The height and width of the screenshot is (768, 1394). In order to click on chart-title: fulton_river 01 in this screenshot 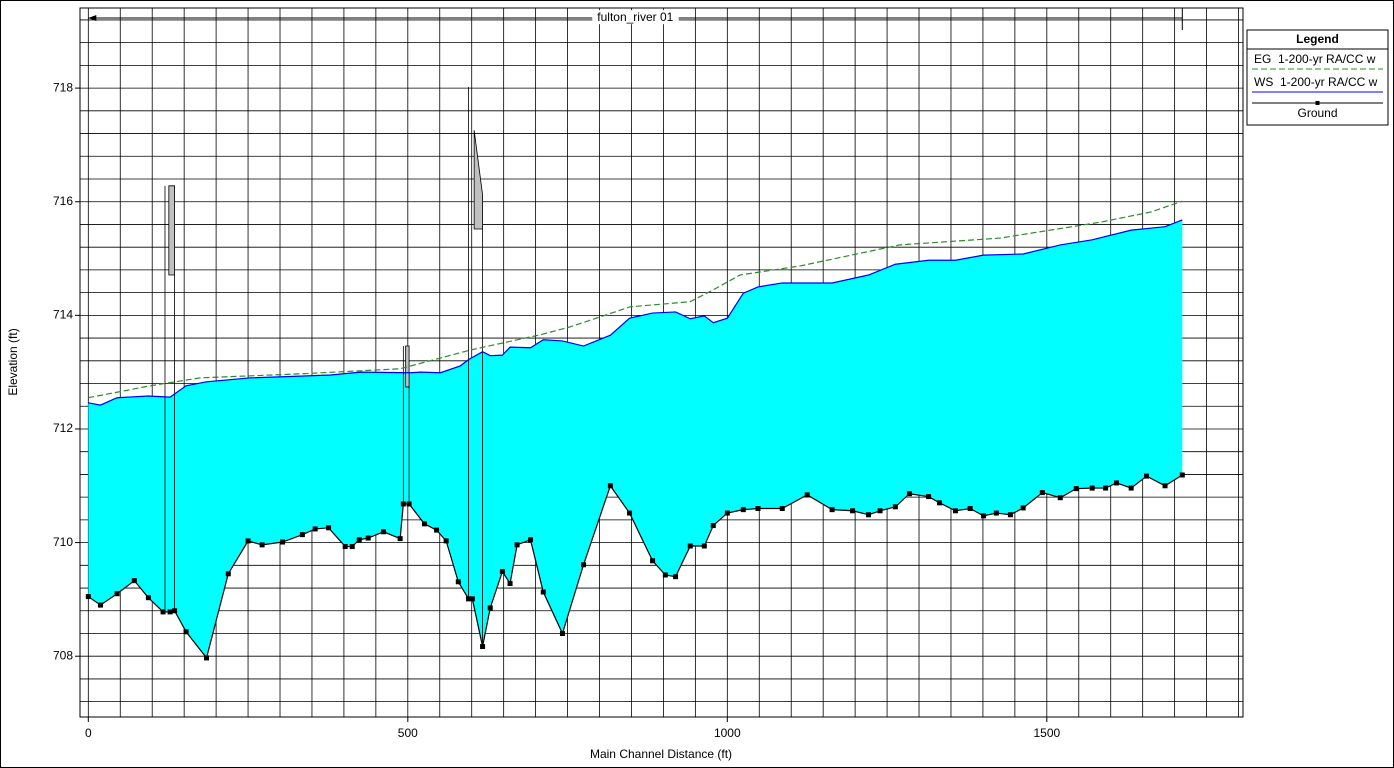, I will do `click(635, 17)`.